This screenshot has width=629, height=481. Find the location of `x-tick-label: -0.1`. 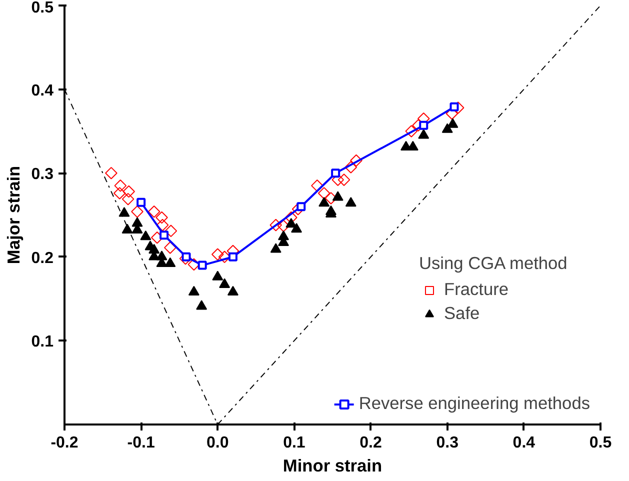

x-tick-label: -0.1 is located at coordinates (141, 443).